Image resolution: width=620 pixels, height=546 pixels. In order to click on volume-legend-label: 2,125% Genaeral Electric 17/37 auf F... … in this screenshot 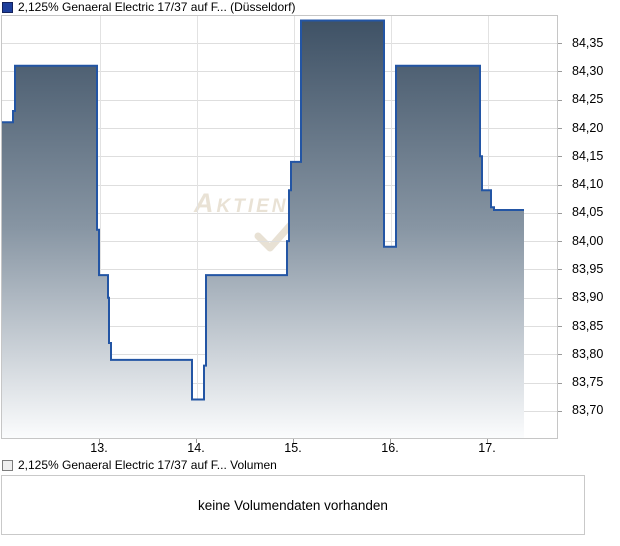, I will do `click(147, 465)`.